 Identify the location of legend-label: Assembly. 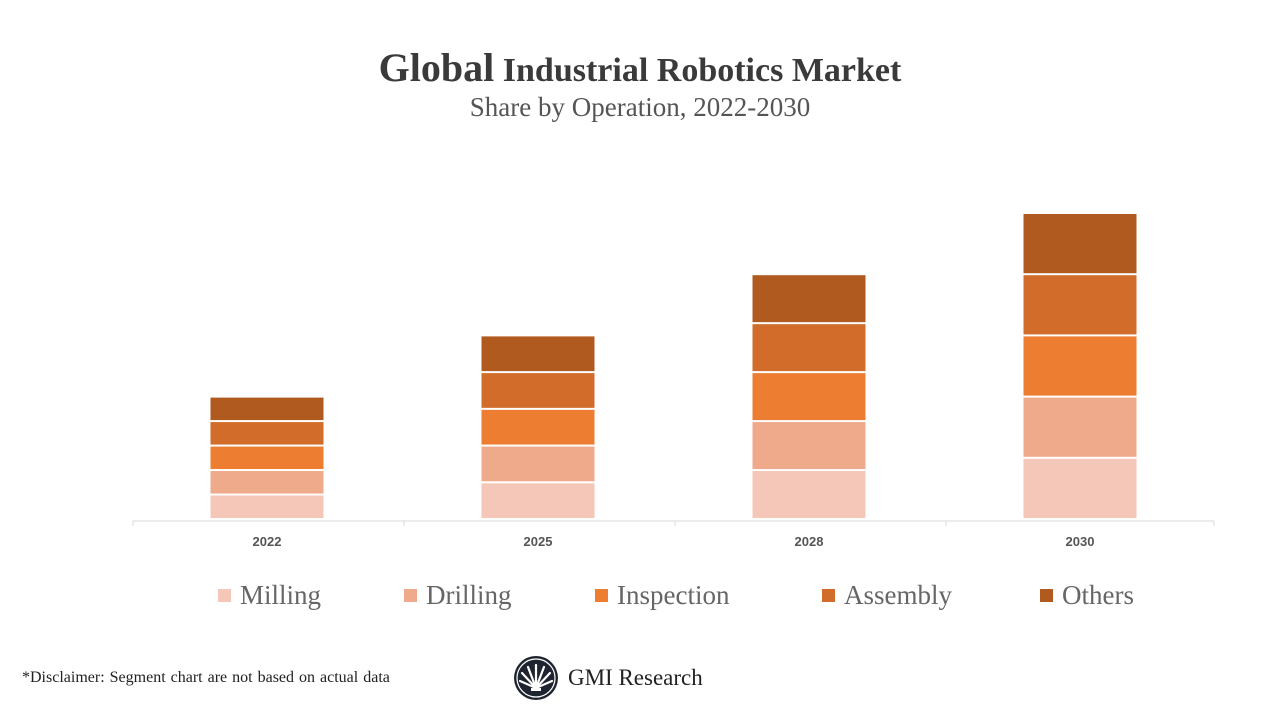
(898, 595).